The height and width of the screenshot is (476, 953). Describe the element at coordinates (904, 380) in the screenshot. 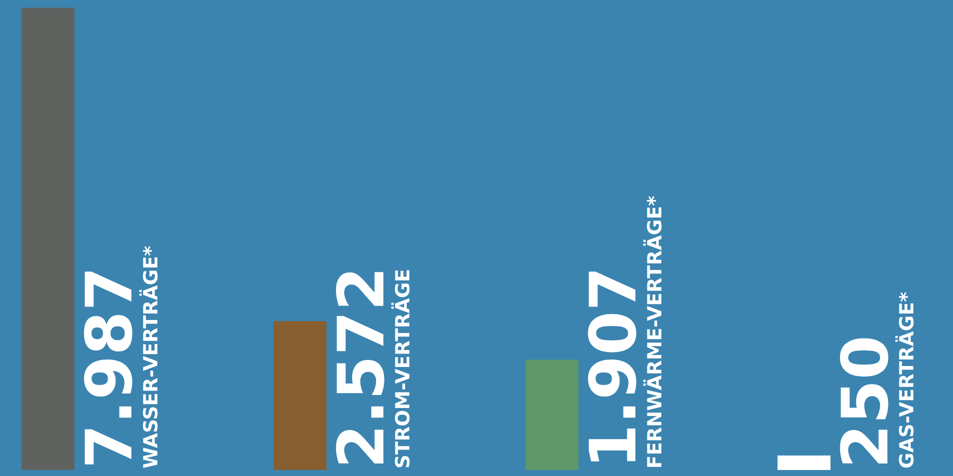

I see `x-tick-label: GAS-VERTRÄGE*` at that location.